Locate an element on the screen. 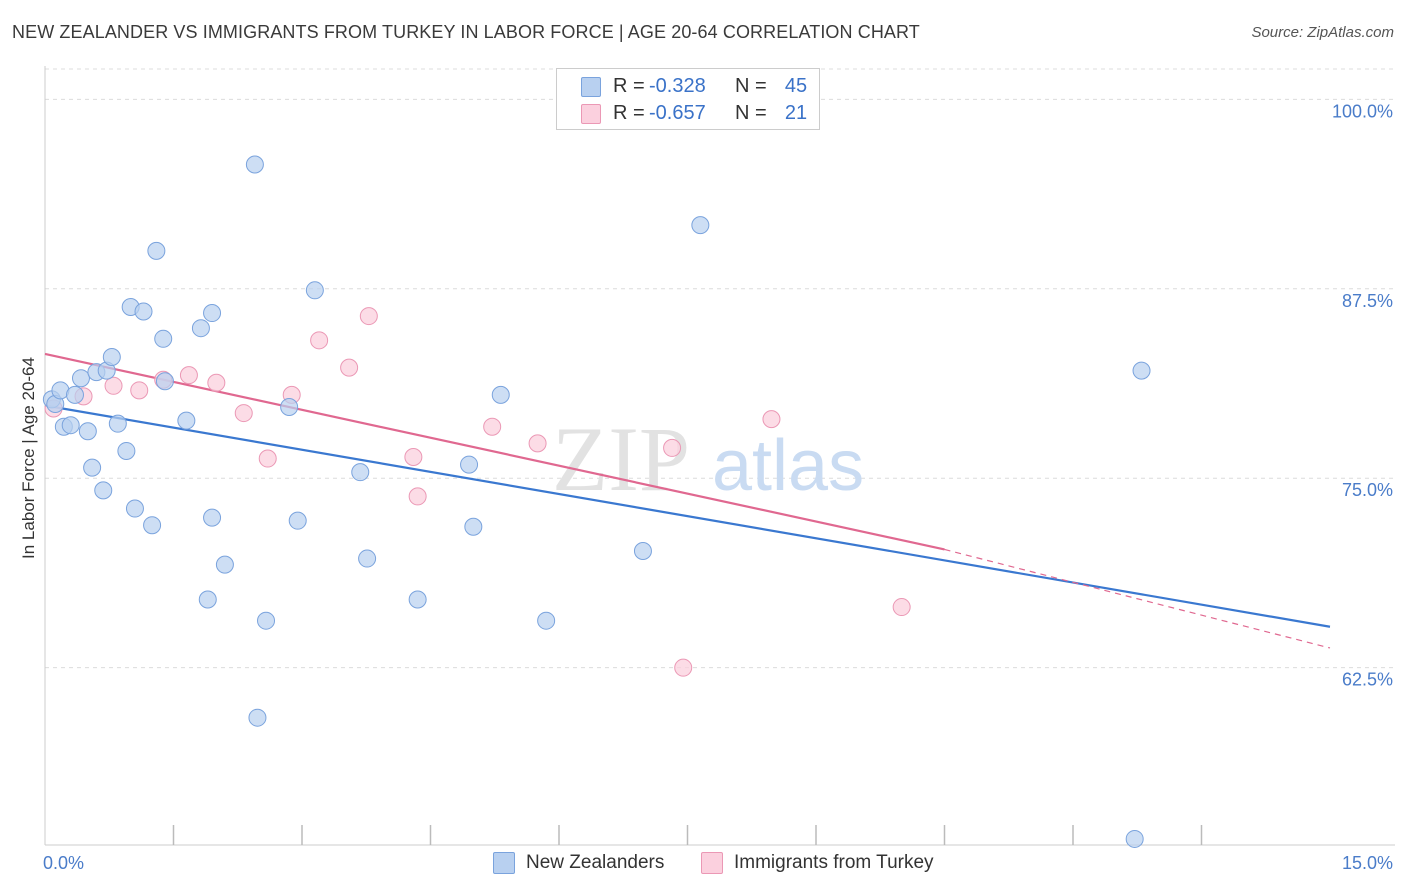  bottom-legend-label: Immigrants from Turkey is located at coordinates (834, 862).